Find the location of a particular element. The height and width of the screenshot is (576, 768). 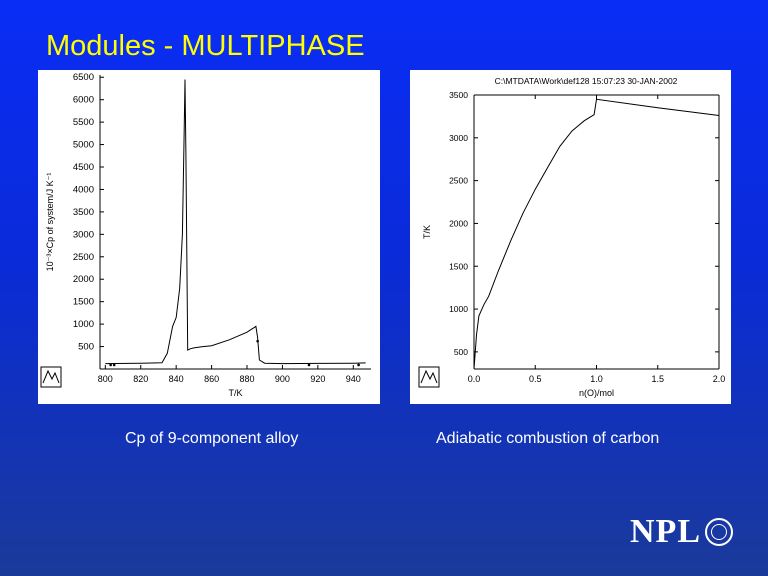

x-tick-label: 800 is located at coordinates (105, 379).